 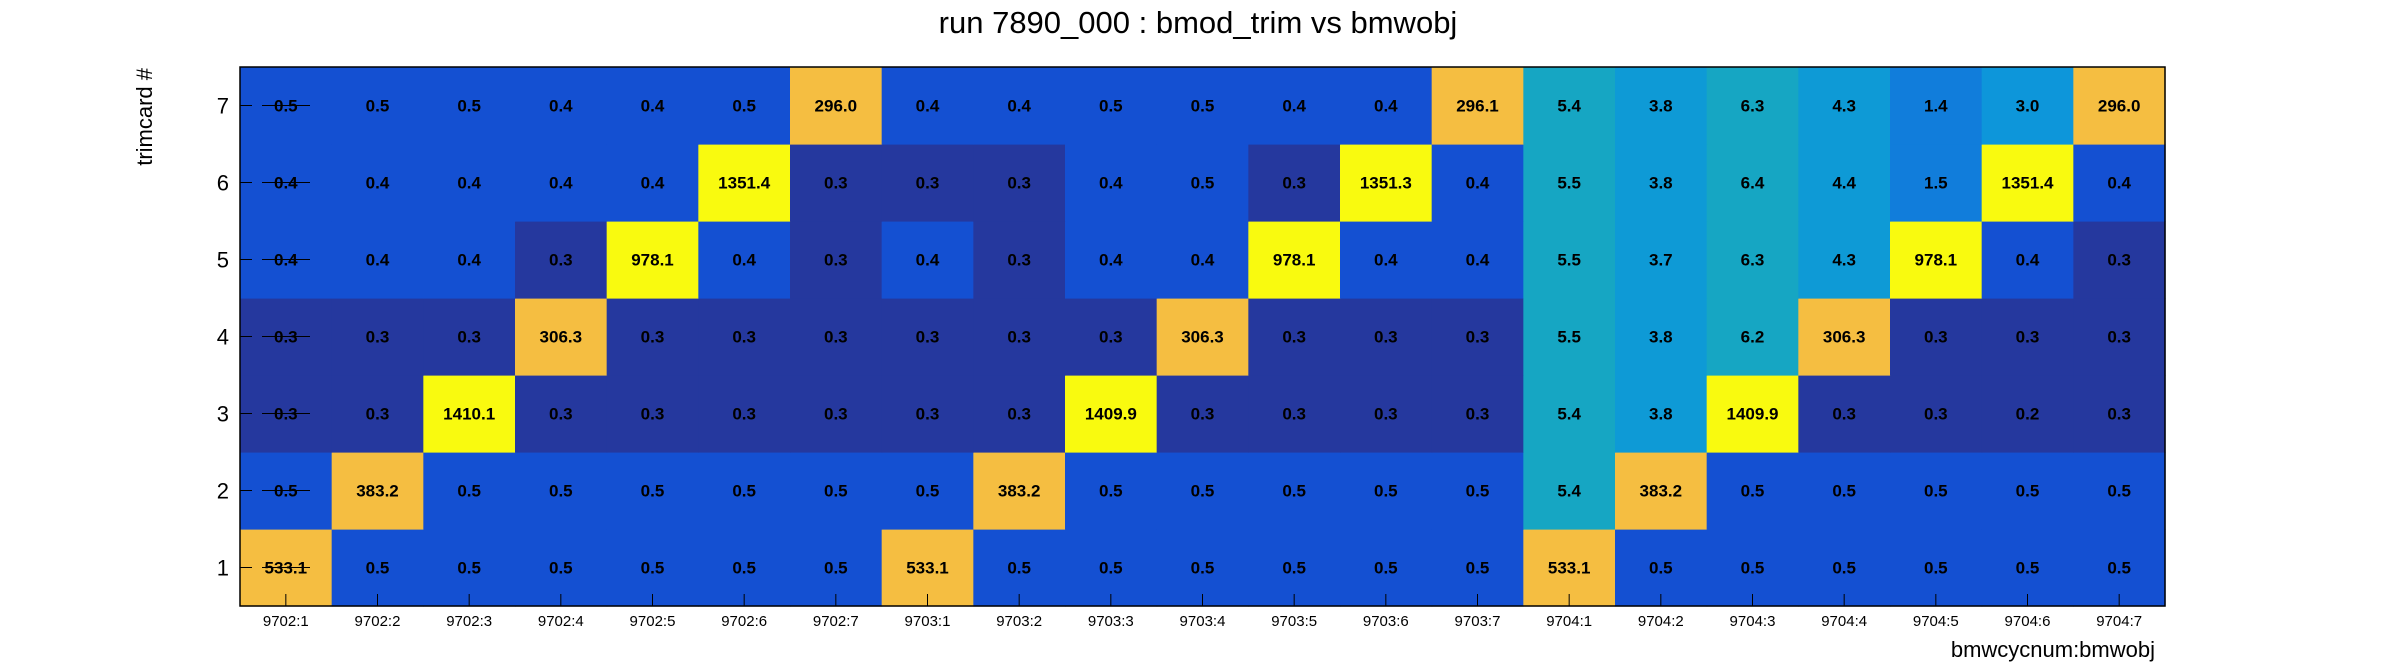 What do you see at coordinates (1569, 568) in the screenshot?
I see `cell-value-label: 533.1` at bounding box center [1569, 568].